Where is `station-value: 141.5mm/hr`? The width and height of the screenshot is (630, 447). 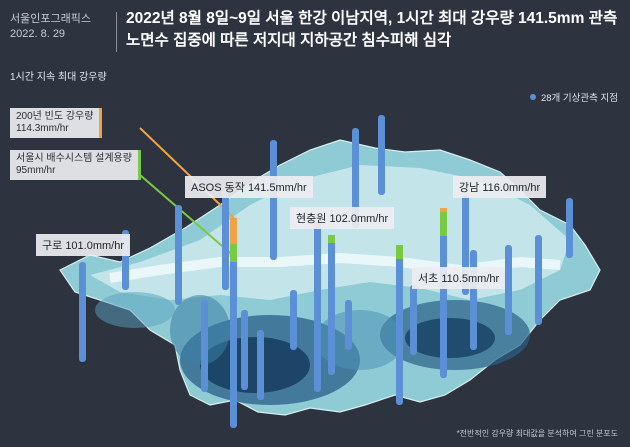
station-value: 141.5mm/hr is located at coordinates (277, 188).